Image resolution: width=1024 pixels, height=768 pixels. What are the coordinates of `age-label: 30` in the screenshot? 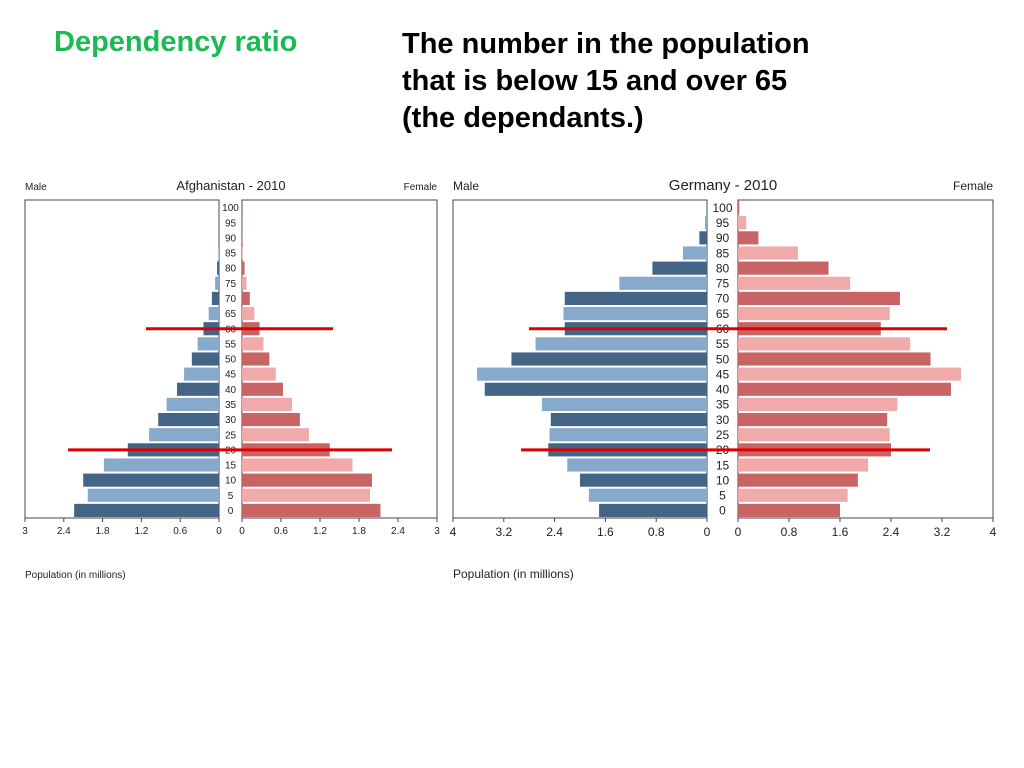 It's located at (231, 420).